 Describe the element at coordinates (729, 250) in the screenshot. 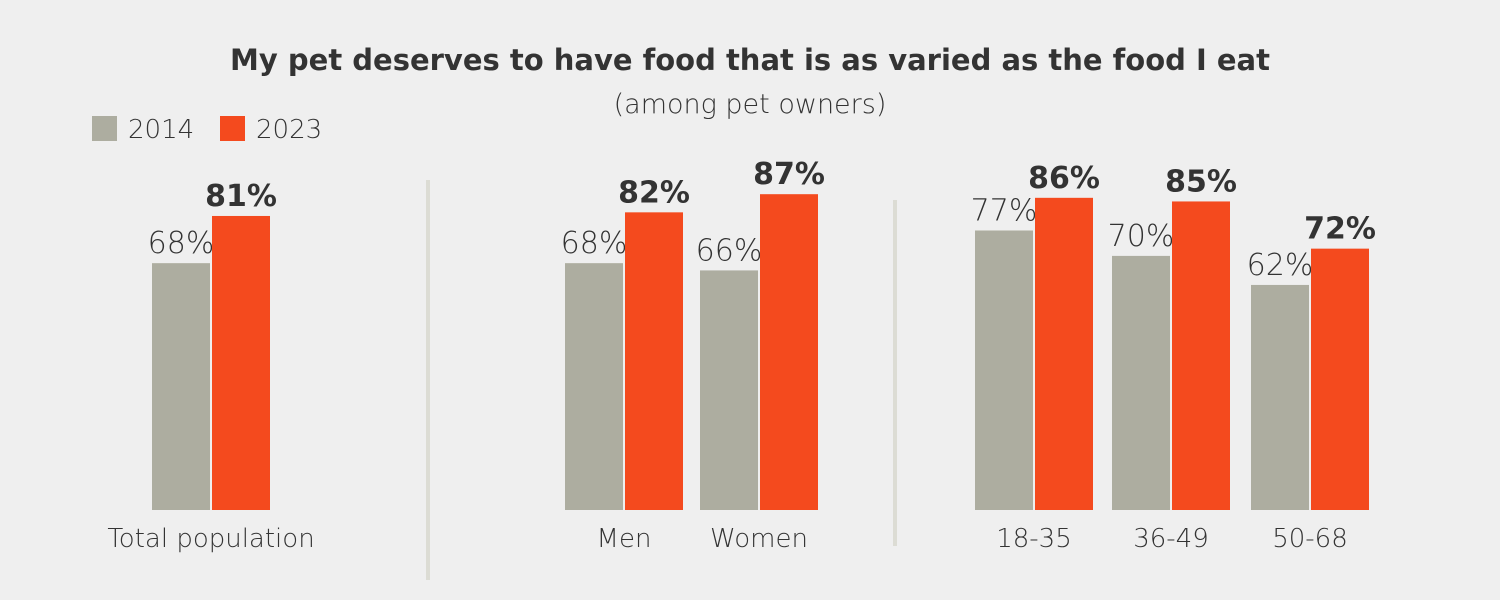

I see `value-label: 66%` at that location.